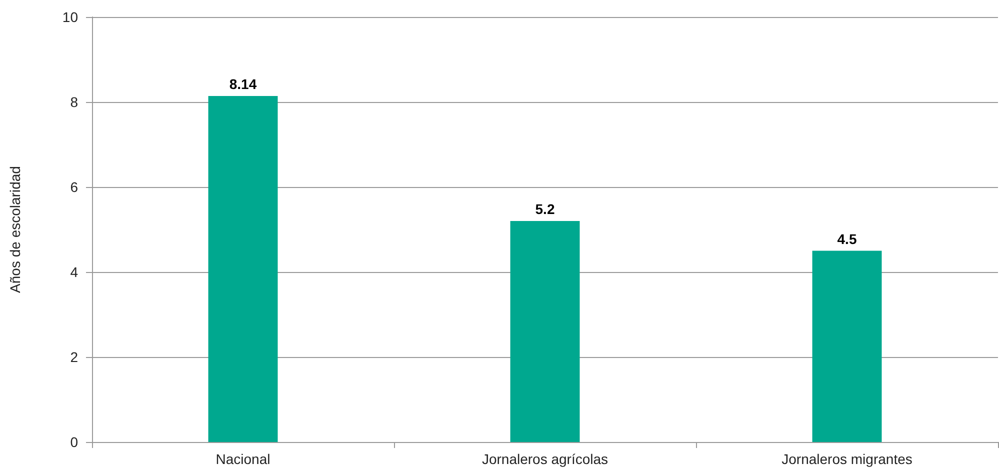  Describe the element at coordinates (545, 459) in the screenshot. I see `x-tick-label: Jornaleros agrícolas` at that location.